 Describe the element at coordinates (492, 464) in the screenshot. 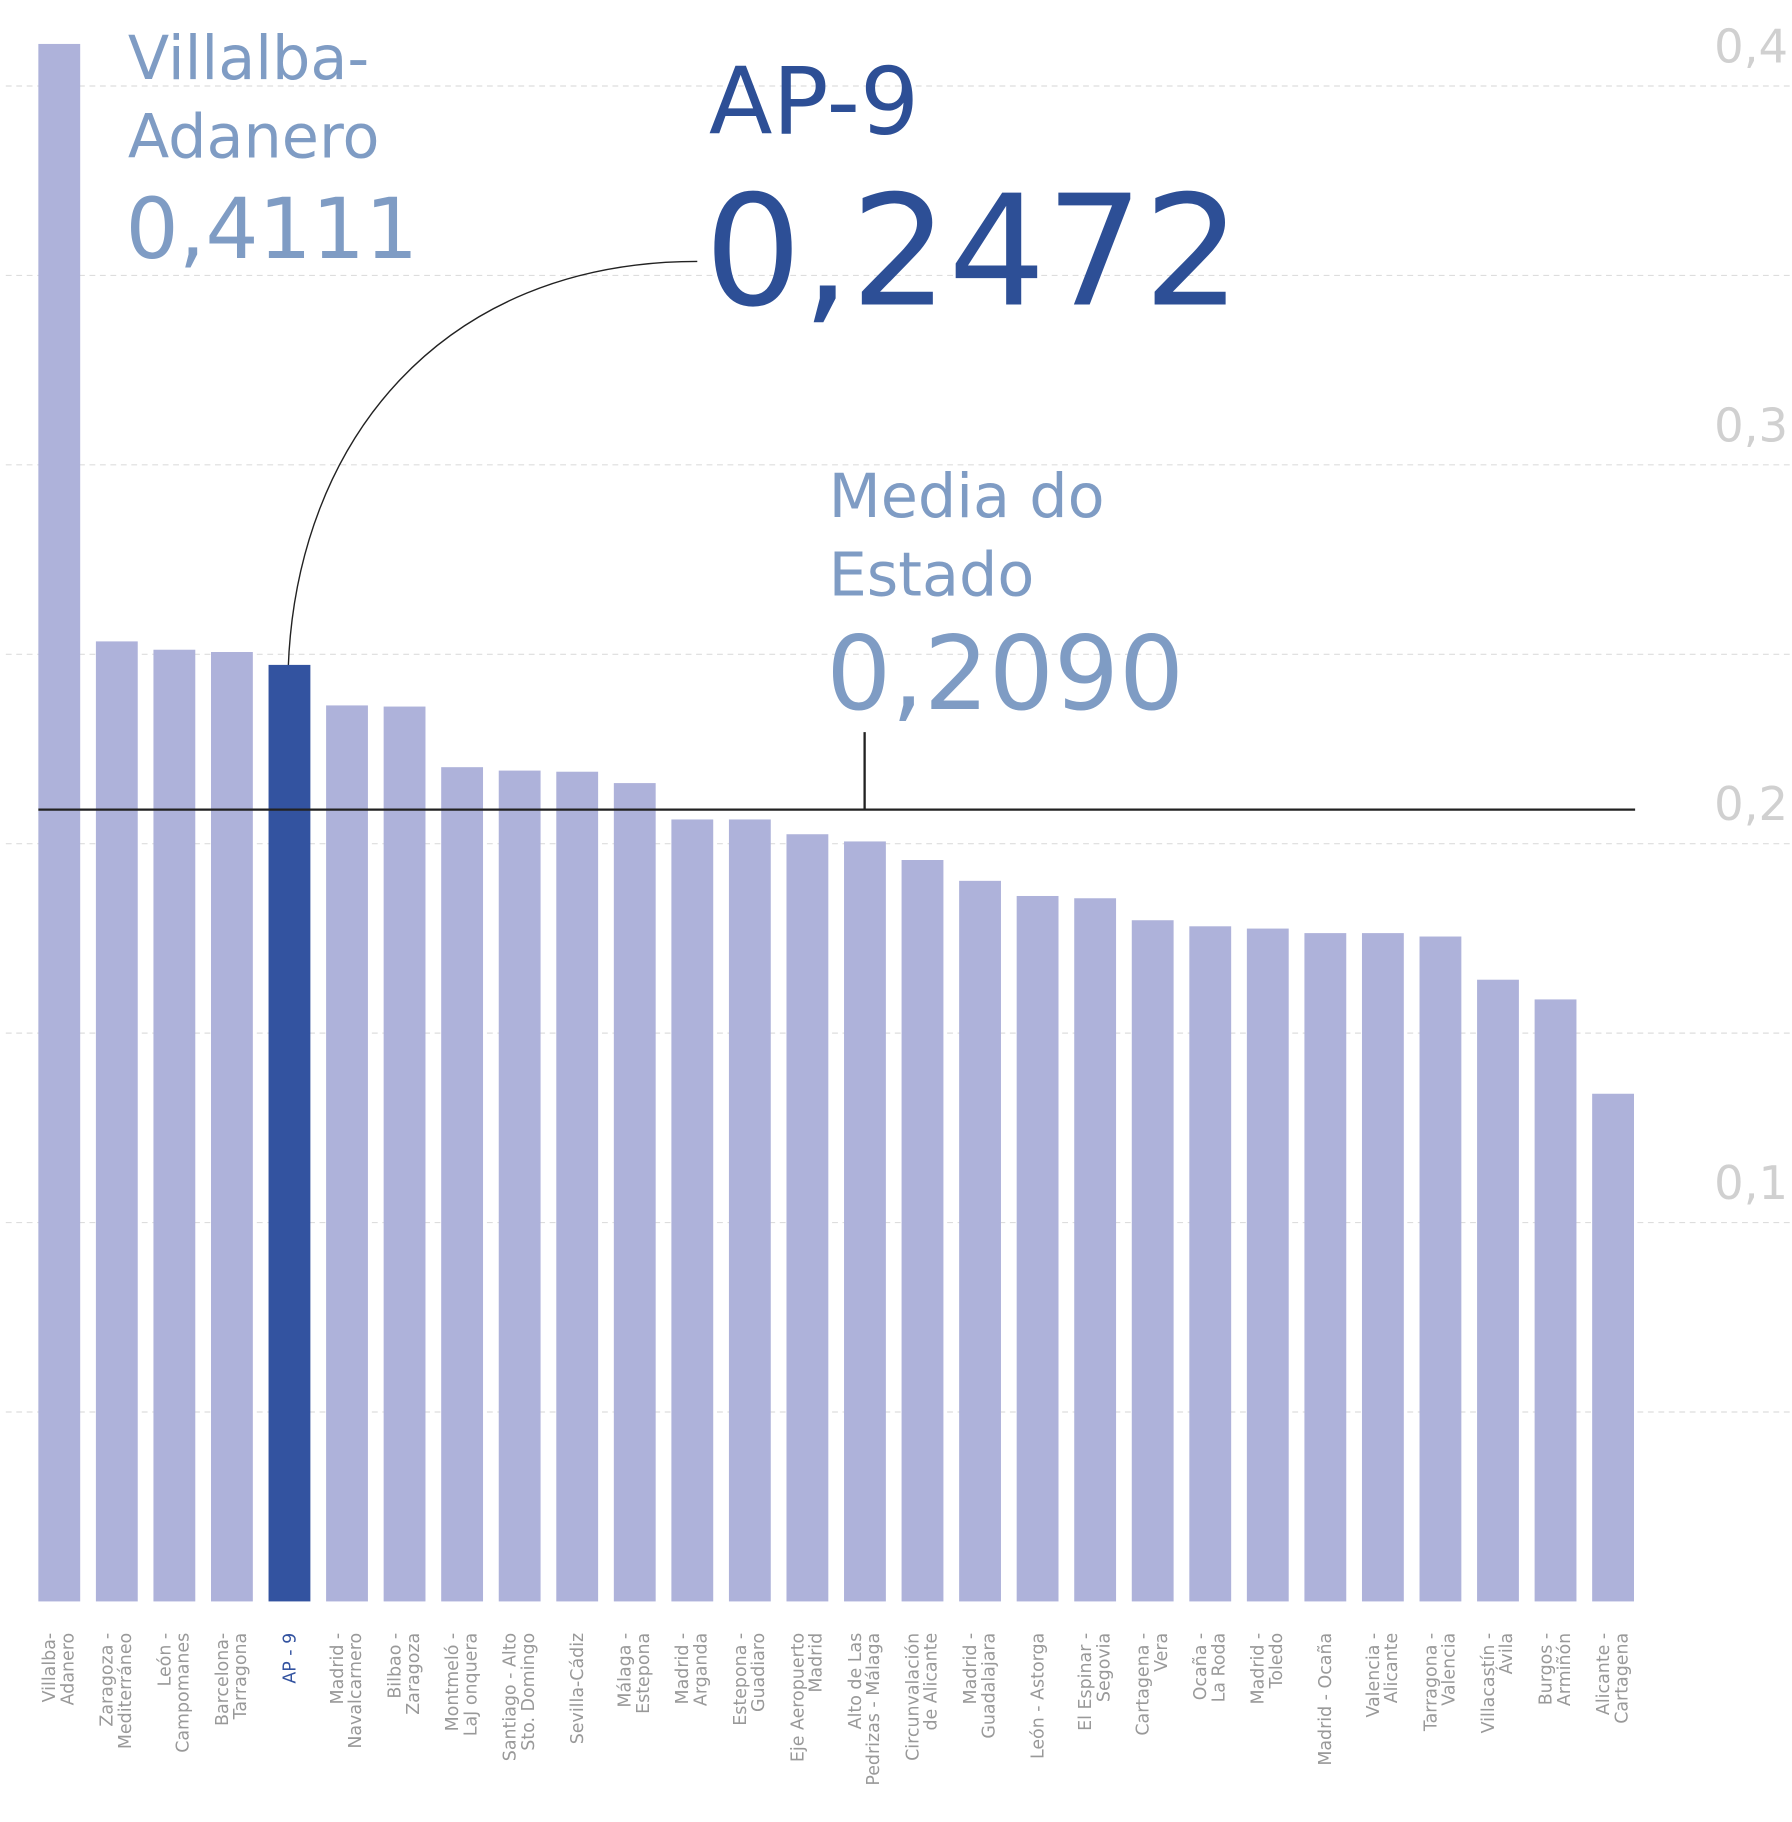

I see `connector` at that location.